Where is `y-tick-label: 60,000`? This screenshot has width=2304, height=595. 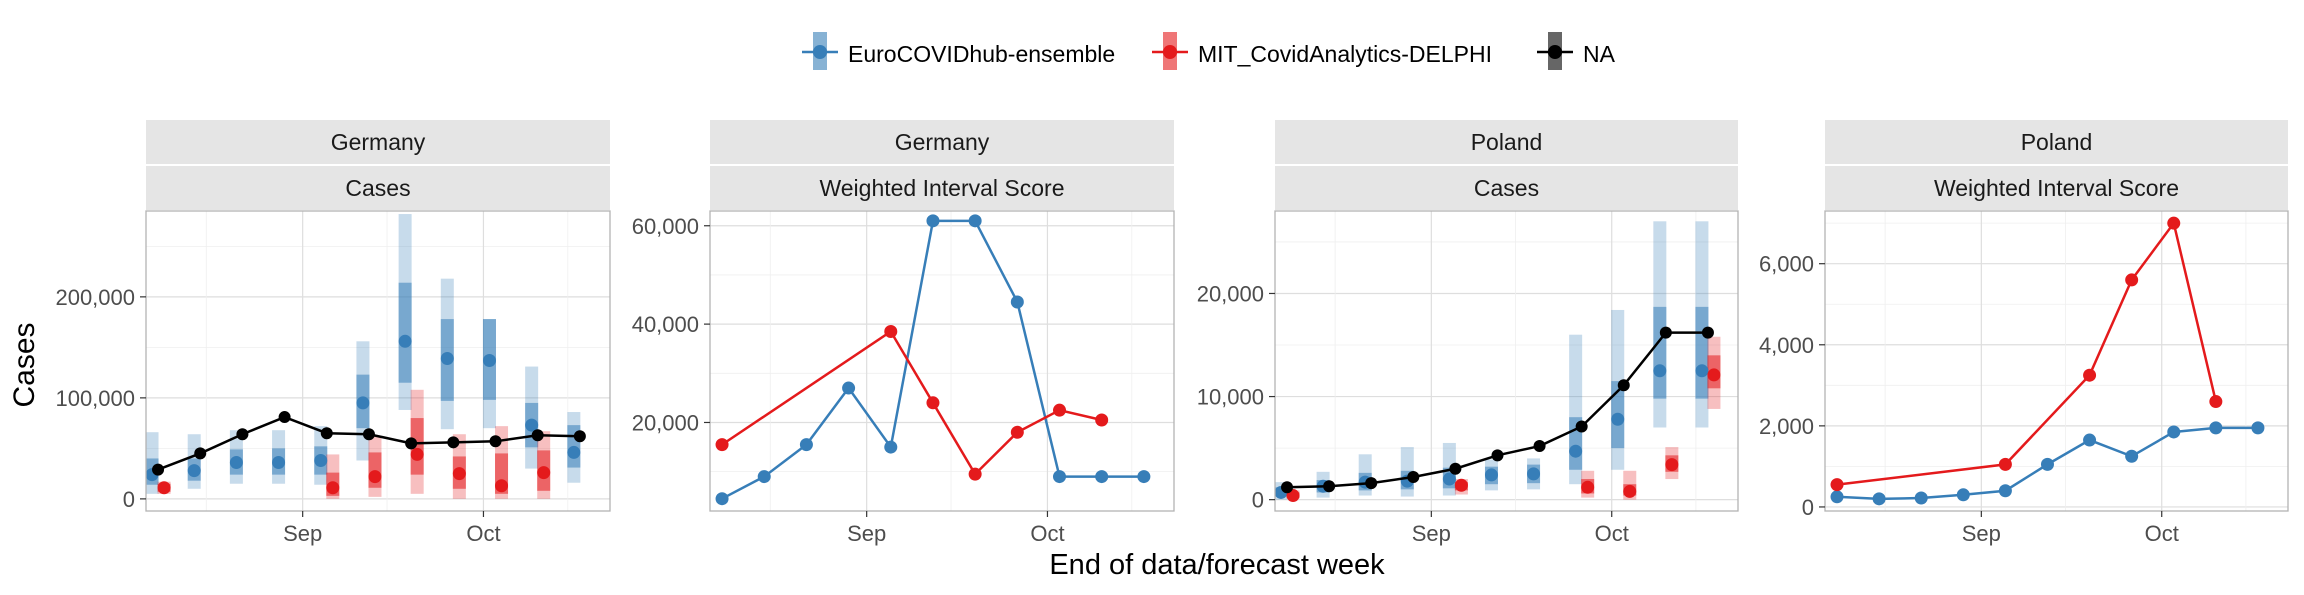
y-tick-label: 60,000 is located at coordinates (665, 226).